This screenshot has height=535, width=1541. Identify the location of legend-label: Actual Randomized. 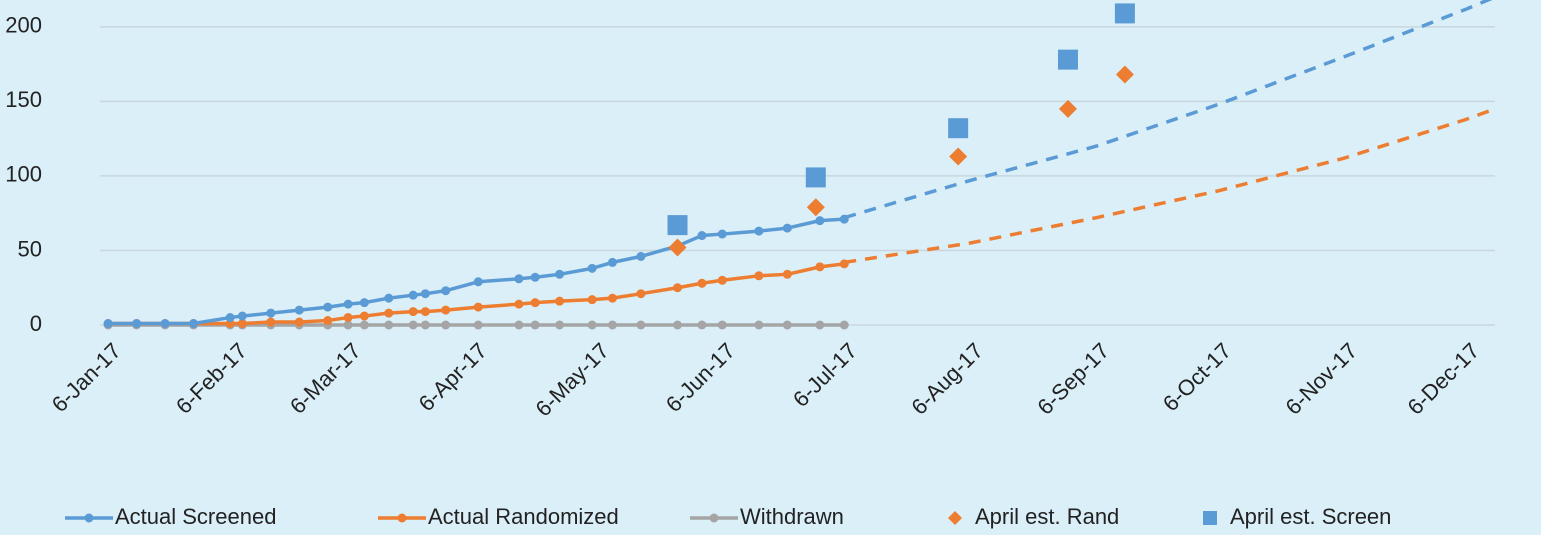
(523, 516).